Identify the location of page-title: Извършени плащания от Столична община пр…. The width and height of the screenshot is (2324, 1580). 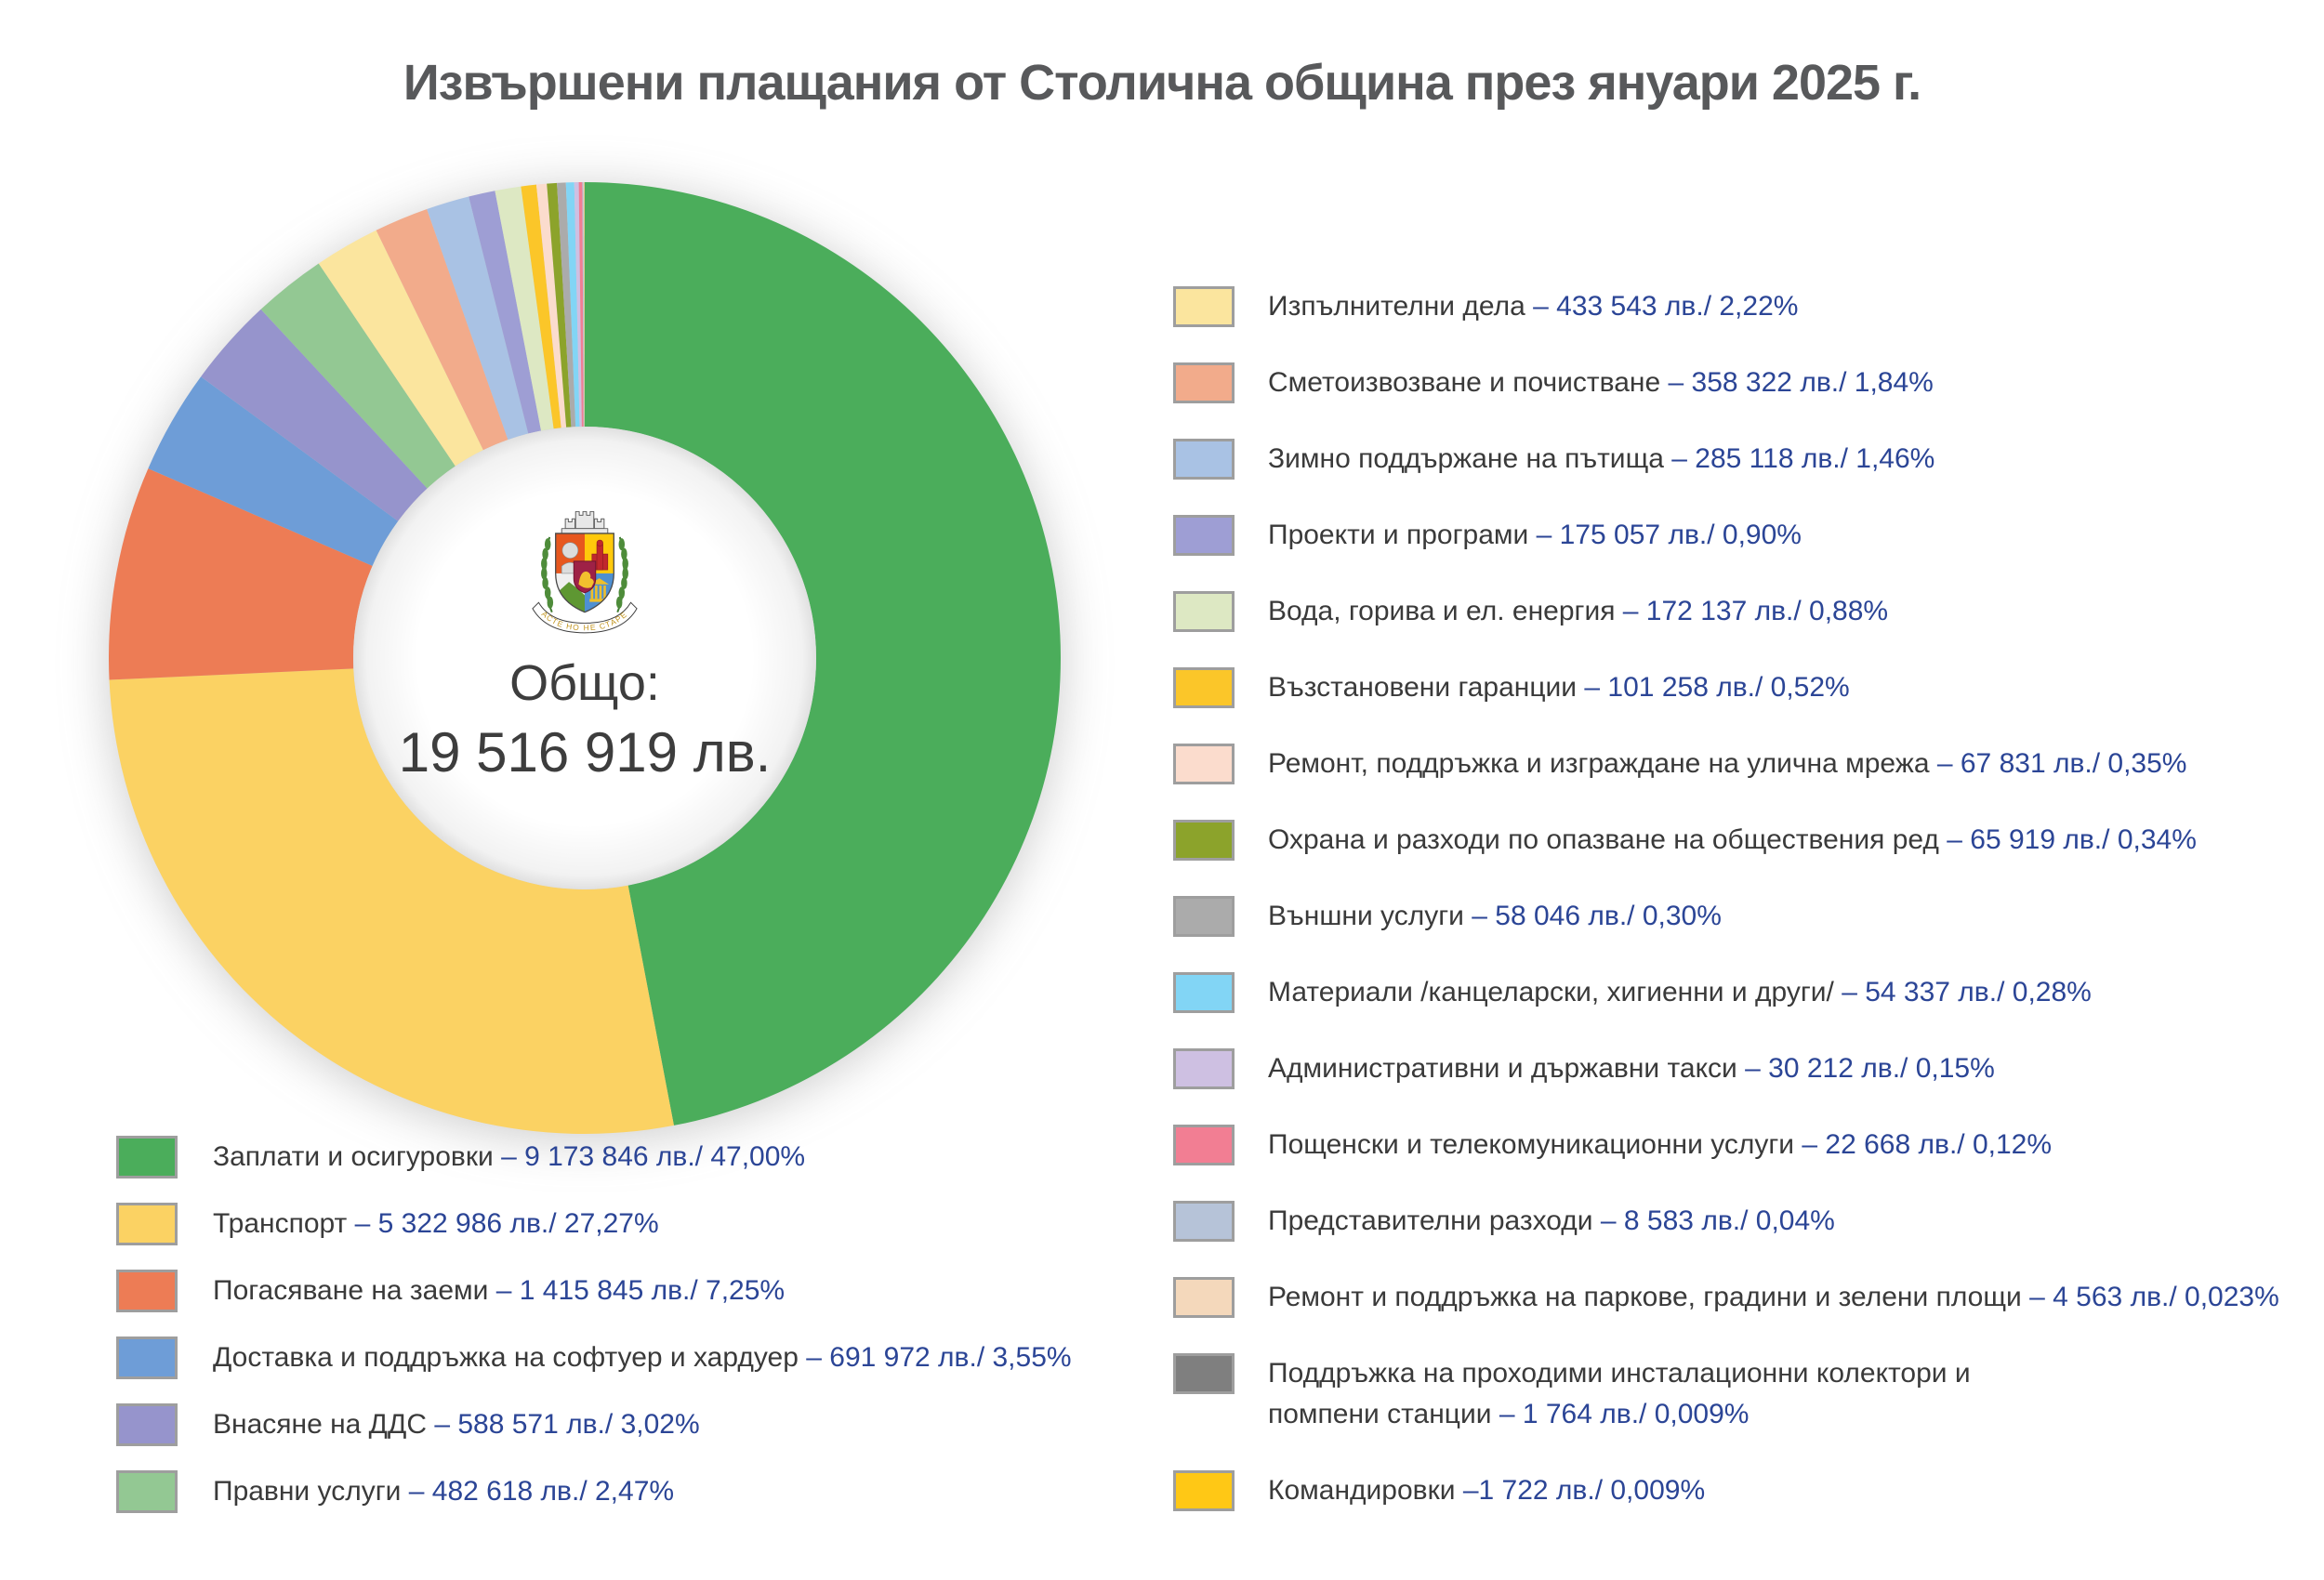
(1162, 83).